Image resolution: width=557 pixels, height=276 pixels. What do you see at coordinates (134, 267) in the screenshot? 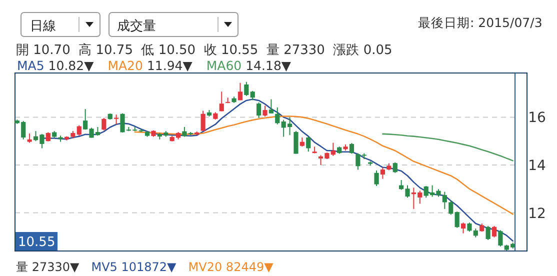
I see `text: MV5 101872▼` at bounding box center [134, 267].